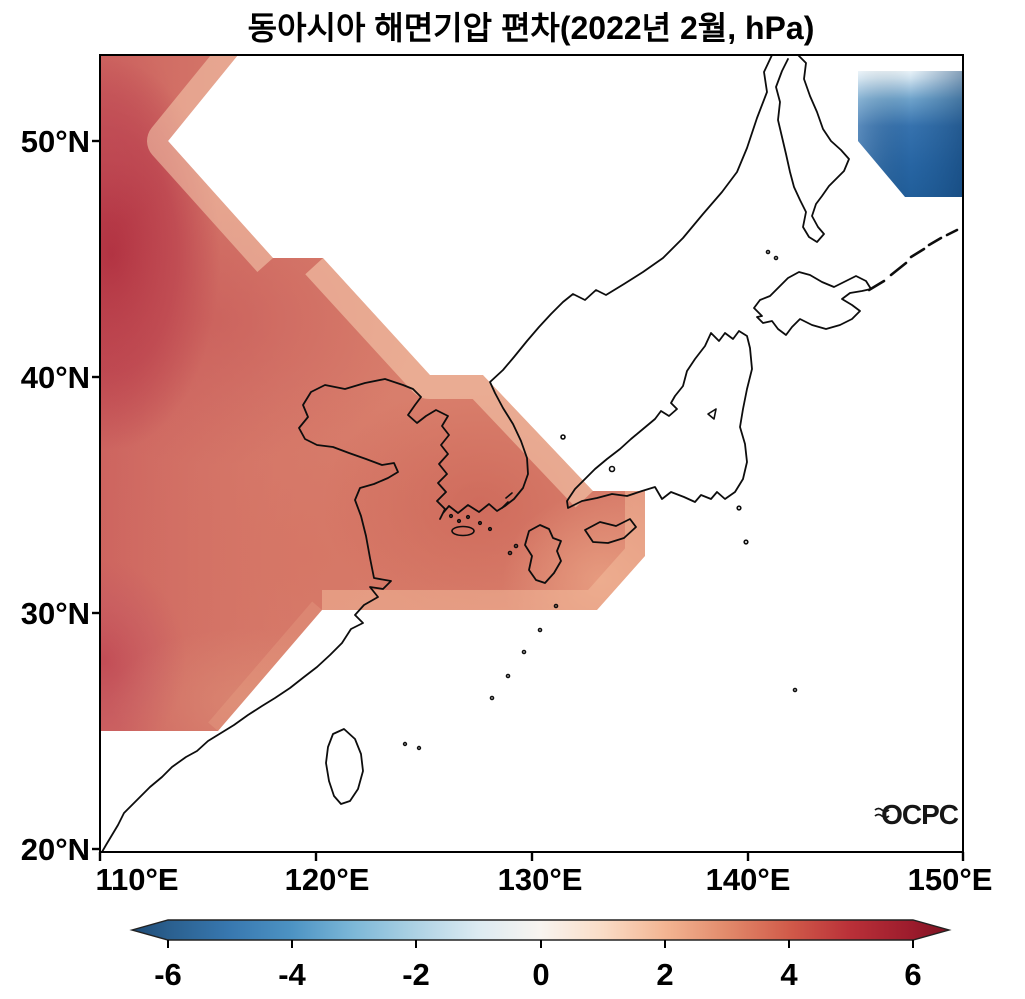 The height and width of the screenshot is (999, 1025). I want to click on kyushu-coastline, so click(543, 554).